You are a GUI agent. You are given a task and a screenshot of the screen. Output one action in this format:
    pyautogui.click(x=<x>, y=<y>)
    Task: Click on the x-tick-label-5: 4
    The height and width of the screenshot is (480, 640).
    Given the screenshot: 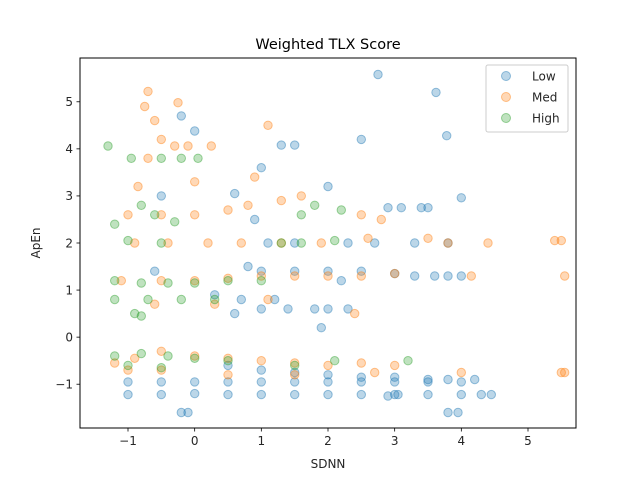 What is the action you would take?
    pyautogui.click(x=462, y=441)
    